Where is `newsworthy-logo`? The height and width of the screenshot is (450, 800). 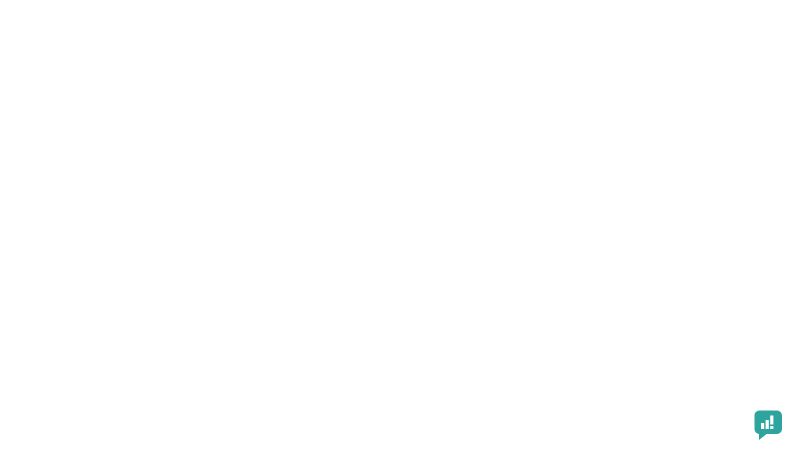 newsworthy-logo is located at coordinates (772, 425).